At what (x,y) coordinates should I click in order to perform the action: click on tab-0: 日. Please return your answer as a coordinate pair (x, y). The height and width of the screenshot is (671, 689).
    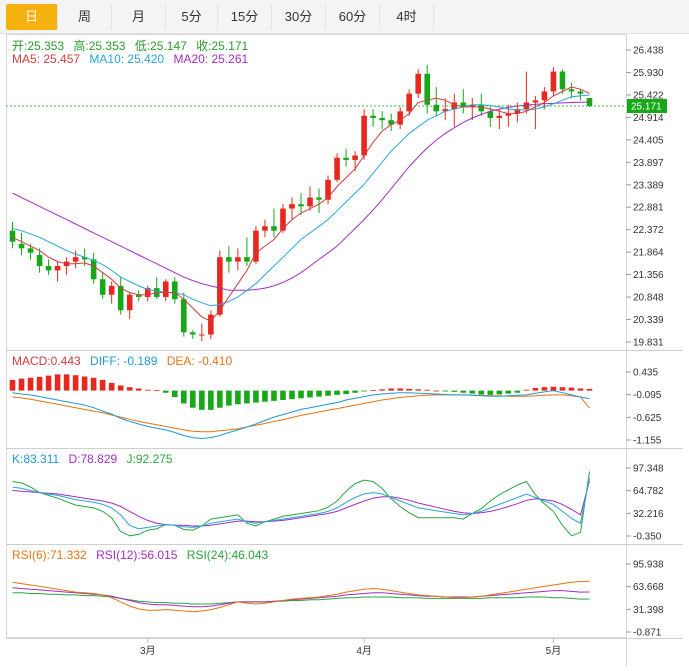
    Looking at the image, I should click on (32, 17).